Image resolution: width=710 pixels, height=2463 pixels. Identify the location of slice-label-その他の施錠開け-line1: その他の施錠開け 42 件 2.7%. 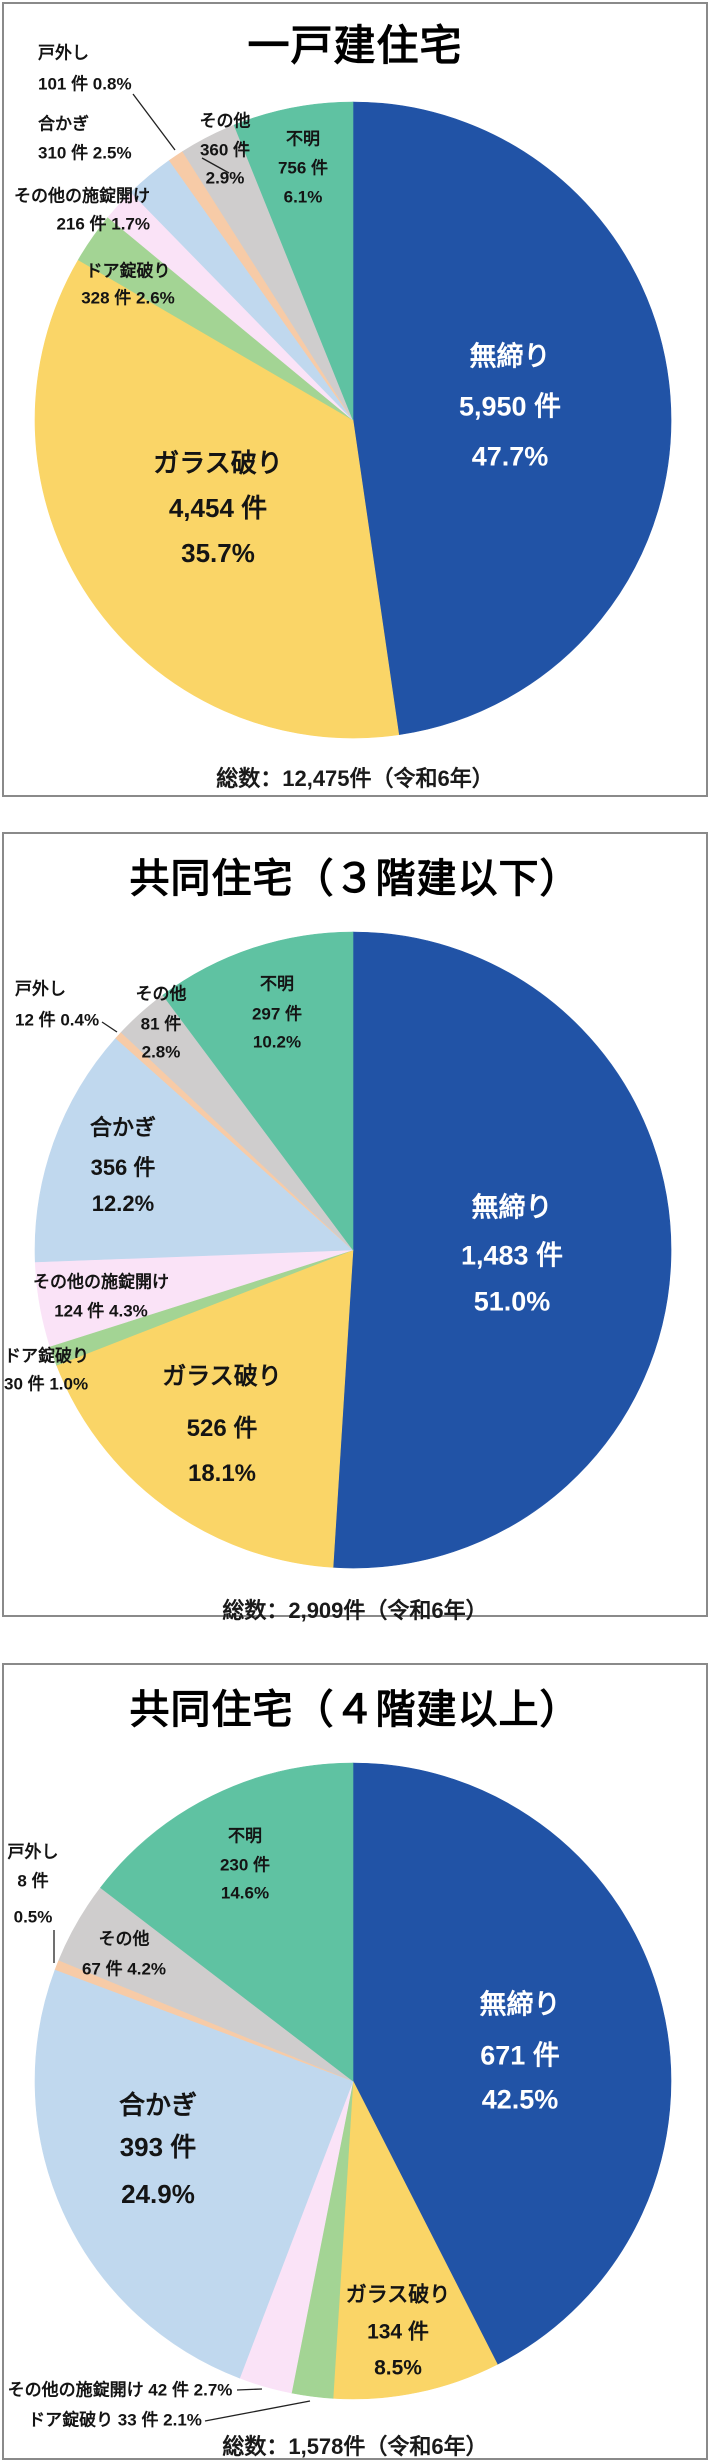
(120, 2390).